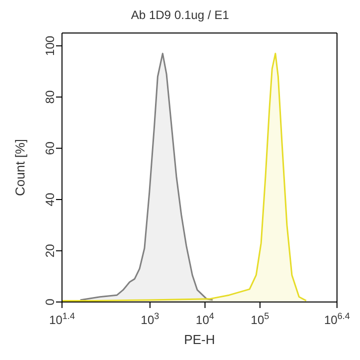  What do you see at coordinates (62, 319) in the screenshot?
I see `x-tick-label: 10$^{1.4}$` at bounding box center [62, 319].